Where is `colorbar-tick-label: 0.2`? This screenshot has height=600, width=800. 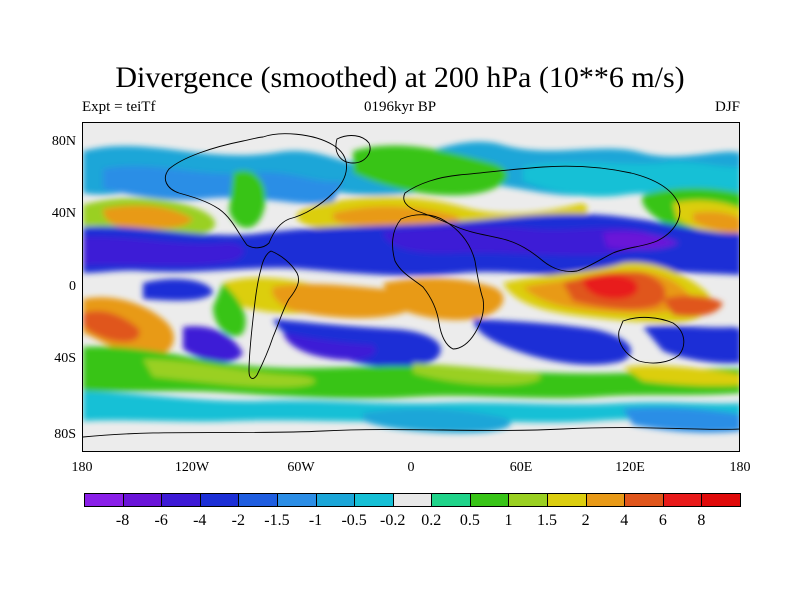
colorbar-tick-label: 0.2 is located at coordinates (431, 520).